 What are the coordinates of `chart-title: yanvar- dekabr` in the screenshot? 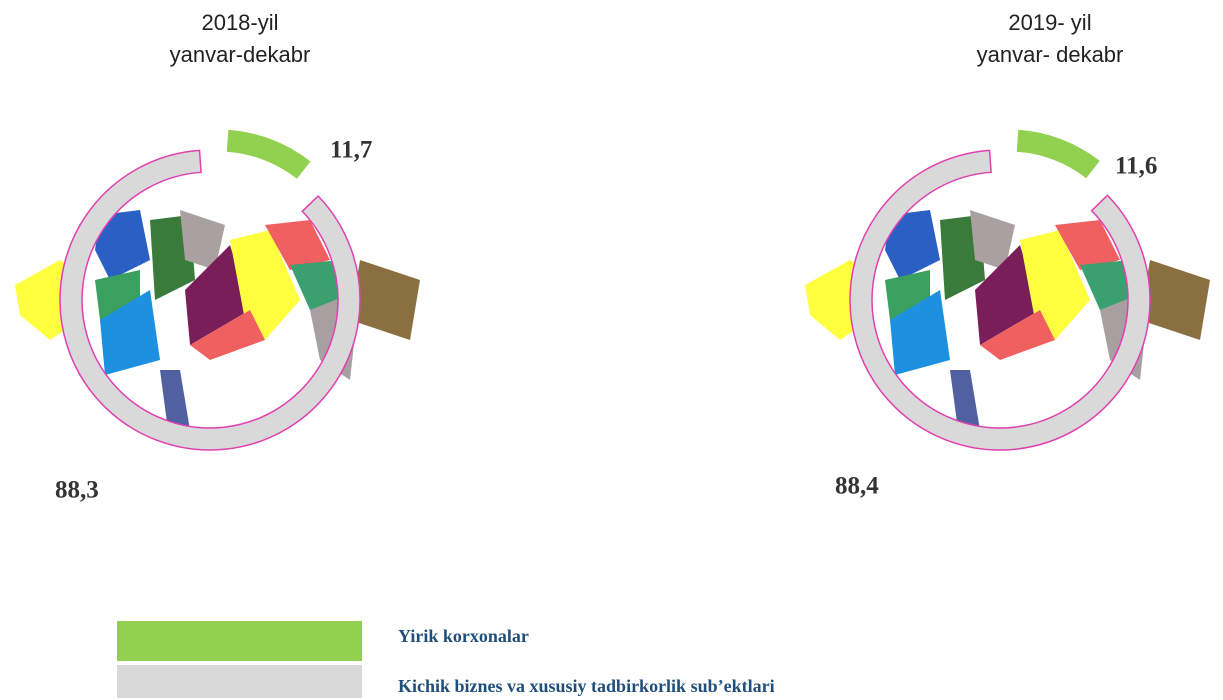 It's located at (1050, 54).